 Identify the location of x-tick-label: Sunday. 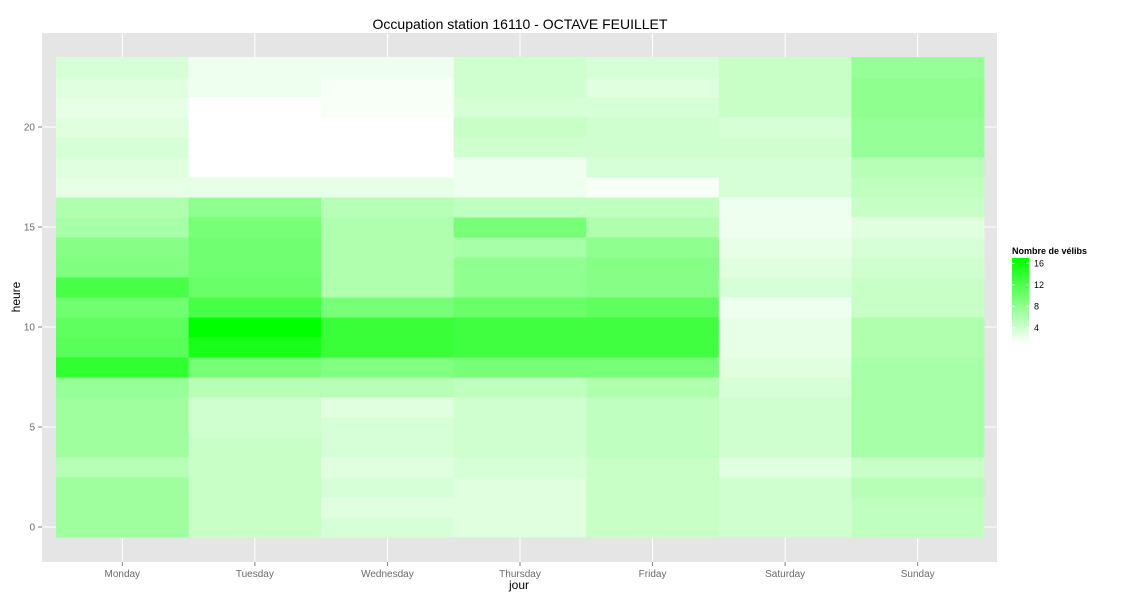
(918, 574).